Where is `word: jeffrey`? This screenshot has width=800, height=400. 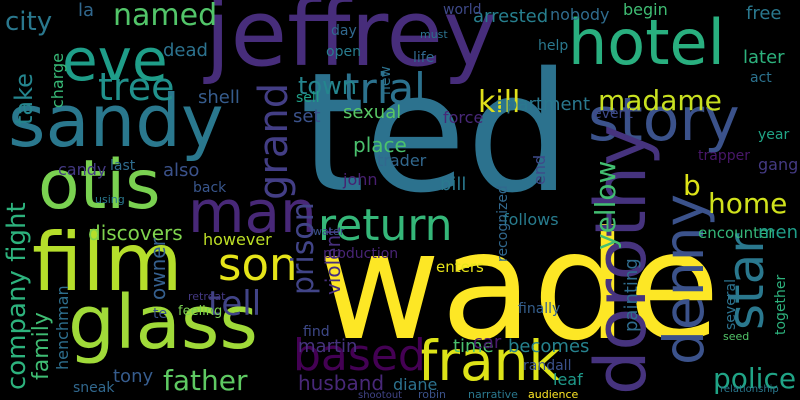
word: jeffrey is located at coordinates (350, 43).